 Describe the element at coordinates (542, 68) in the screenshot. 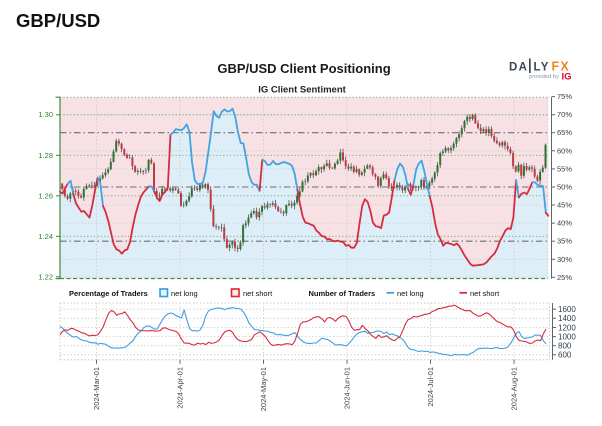

I see `svg-text: LY` at that location.